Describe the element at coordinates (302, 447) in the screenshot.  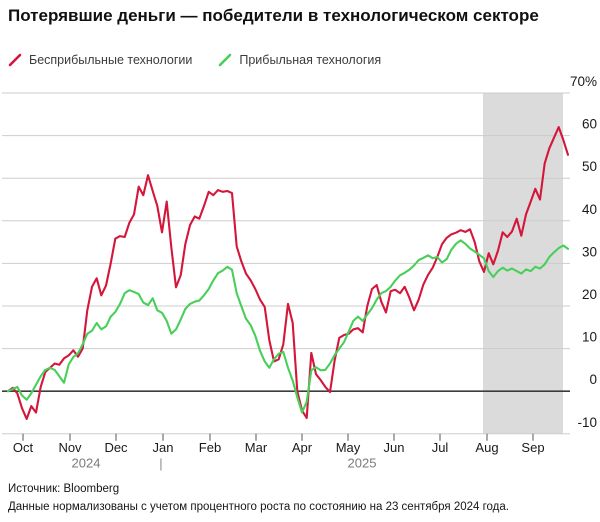
I see `x-tick-label: Apr` at that location.